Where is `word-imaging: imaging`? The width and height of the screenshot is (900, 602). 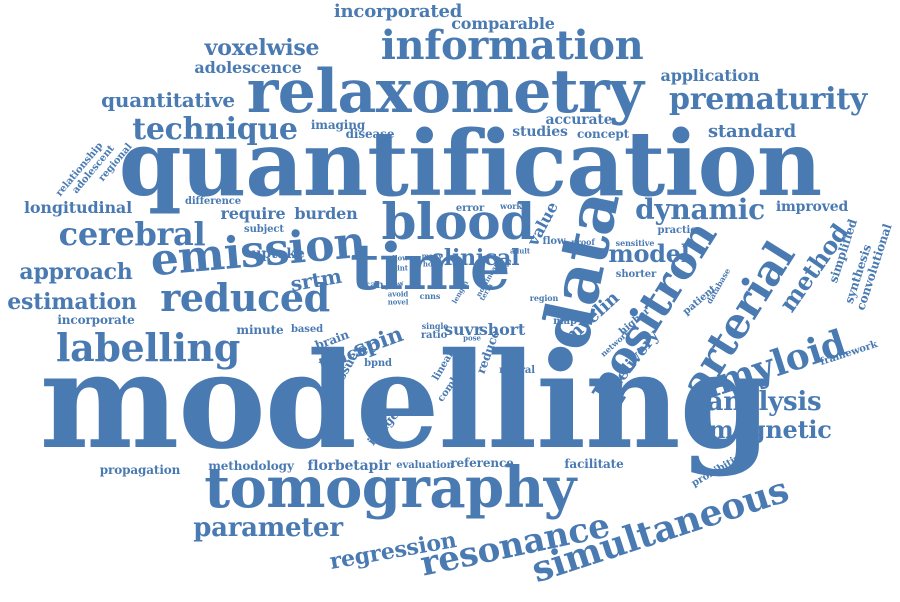
word-imaging: imaging is located at coordinates (338, 125).